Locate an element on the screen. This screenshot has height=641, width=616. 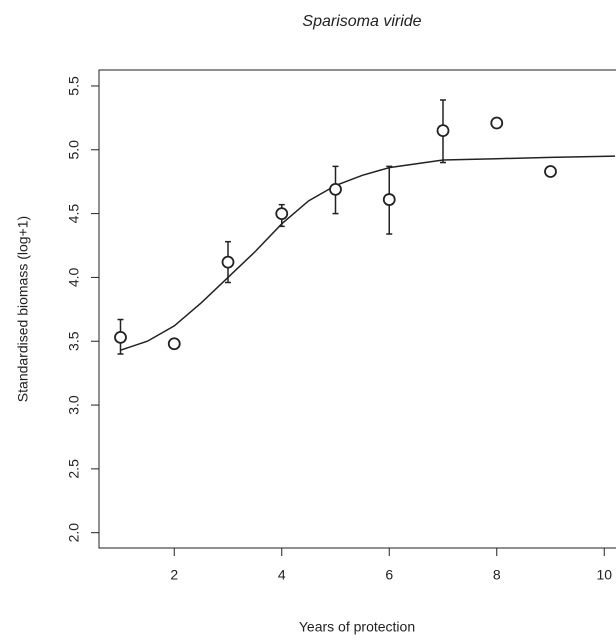
chart-title: Sparisoma viride is located at coordinates (361, 21).